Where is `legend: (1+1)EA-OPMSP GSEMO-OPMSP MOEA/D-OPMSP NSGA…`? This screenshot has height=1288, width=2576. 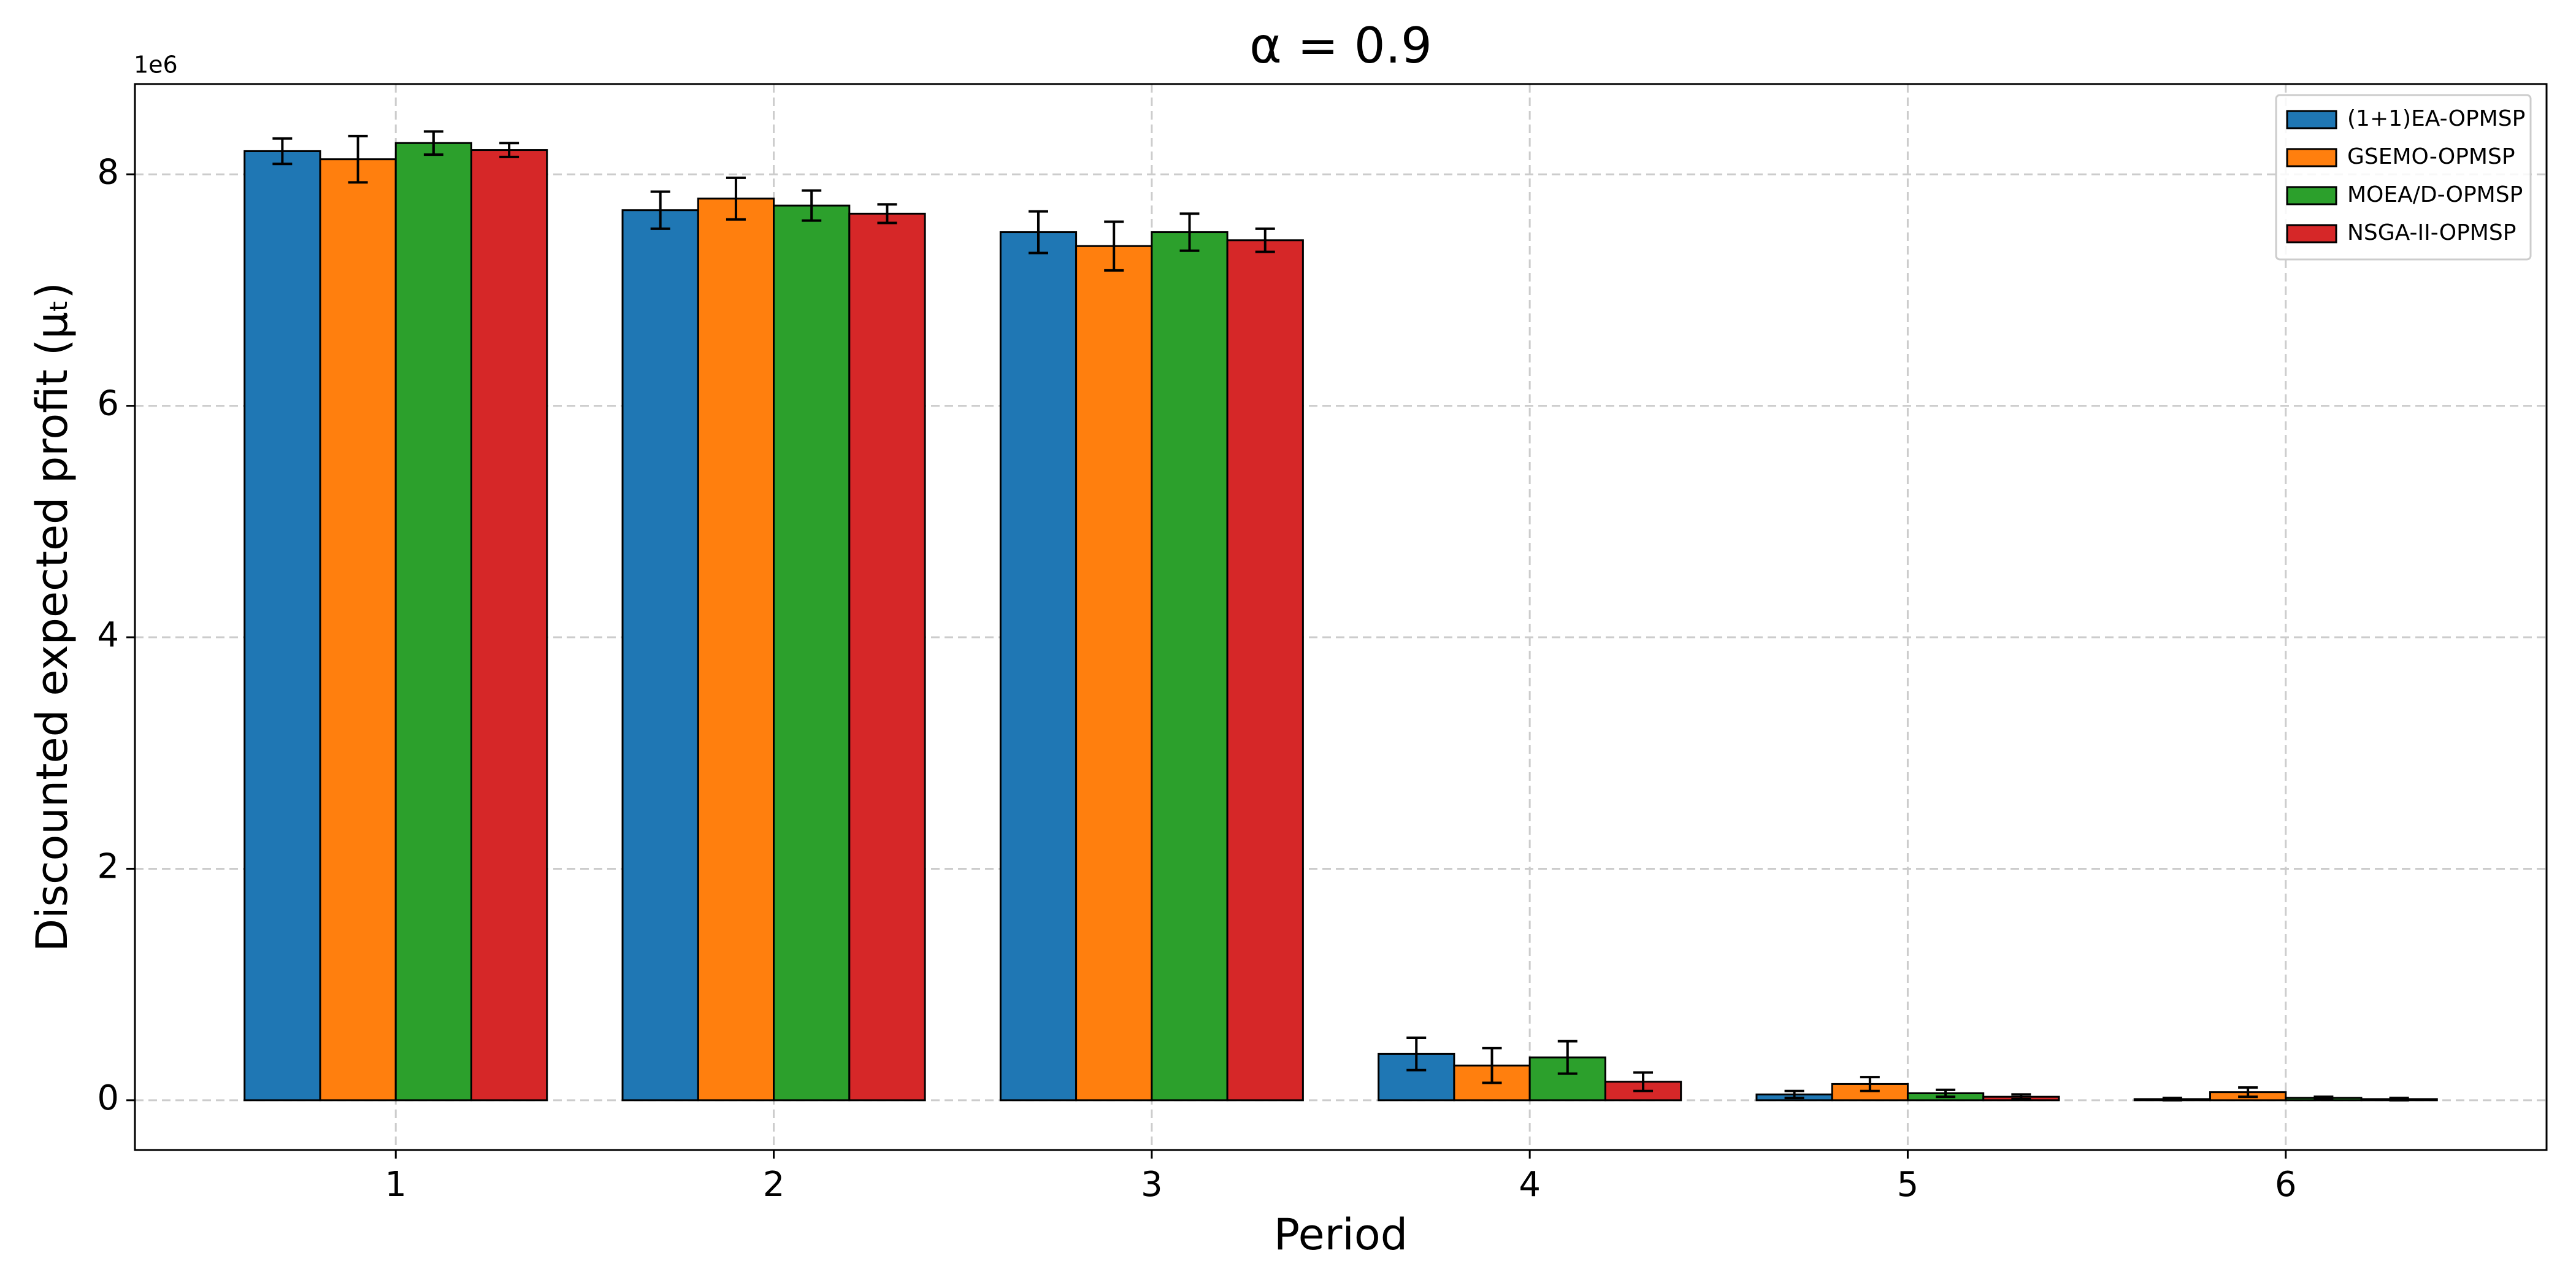 legend: (1+1)EA-OPMSP GSEMO-OPMSP MOEA/D-OPMSP NSGA… is located at coordinates (2403, 177).